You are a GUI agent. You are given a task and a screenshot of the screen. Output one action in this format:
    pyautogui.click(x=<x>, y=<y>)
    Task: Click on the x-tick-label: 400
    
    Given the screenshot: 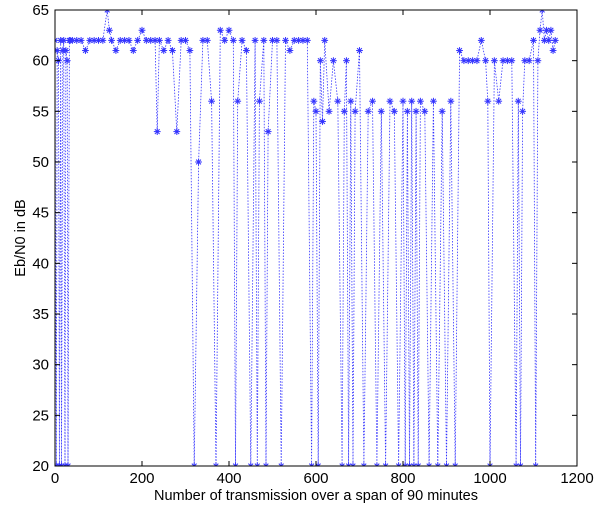 What is the action you would take?
    pyautogui.click(x=228, y=478)
    